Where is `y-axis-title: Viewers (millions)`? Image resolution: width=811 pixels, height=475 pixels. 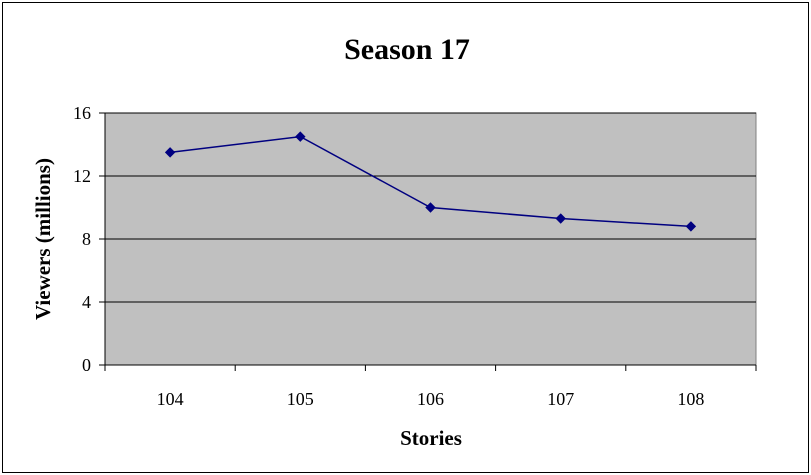
y-axis-title: Viewers (millions) is located at coordinates (43, 239).